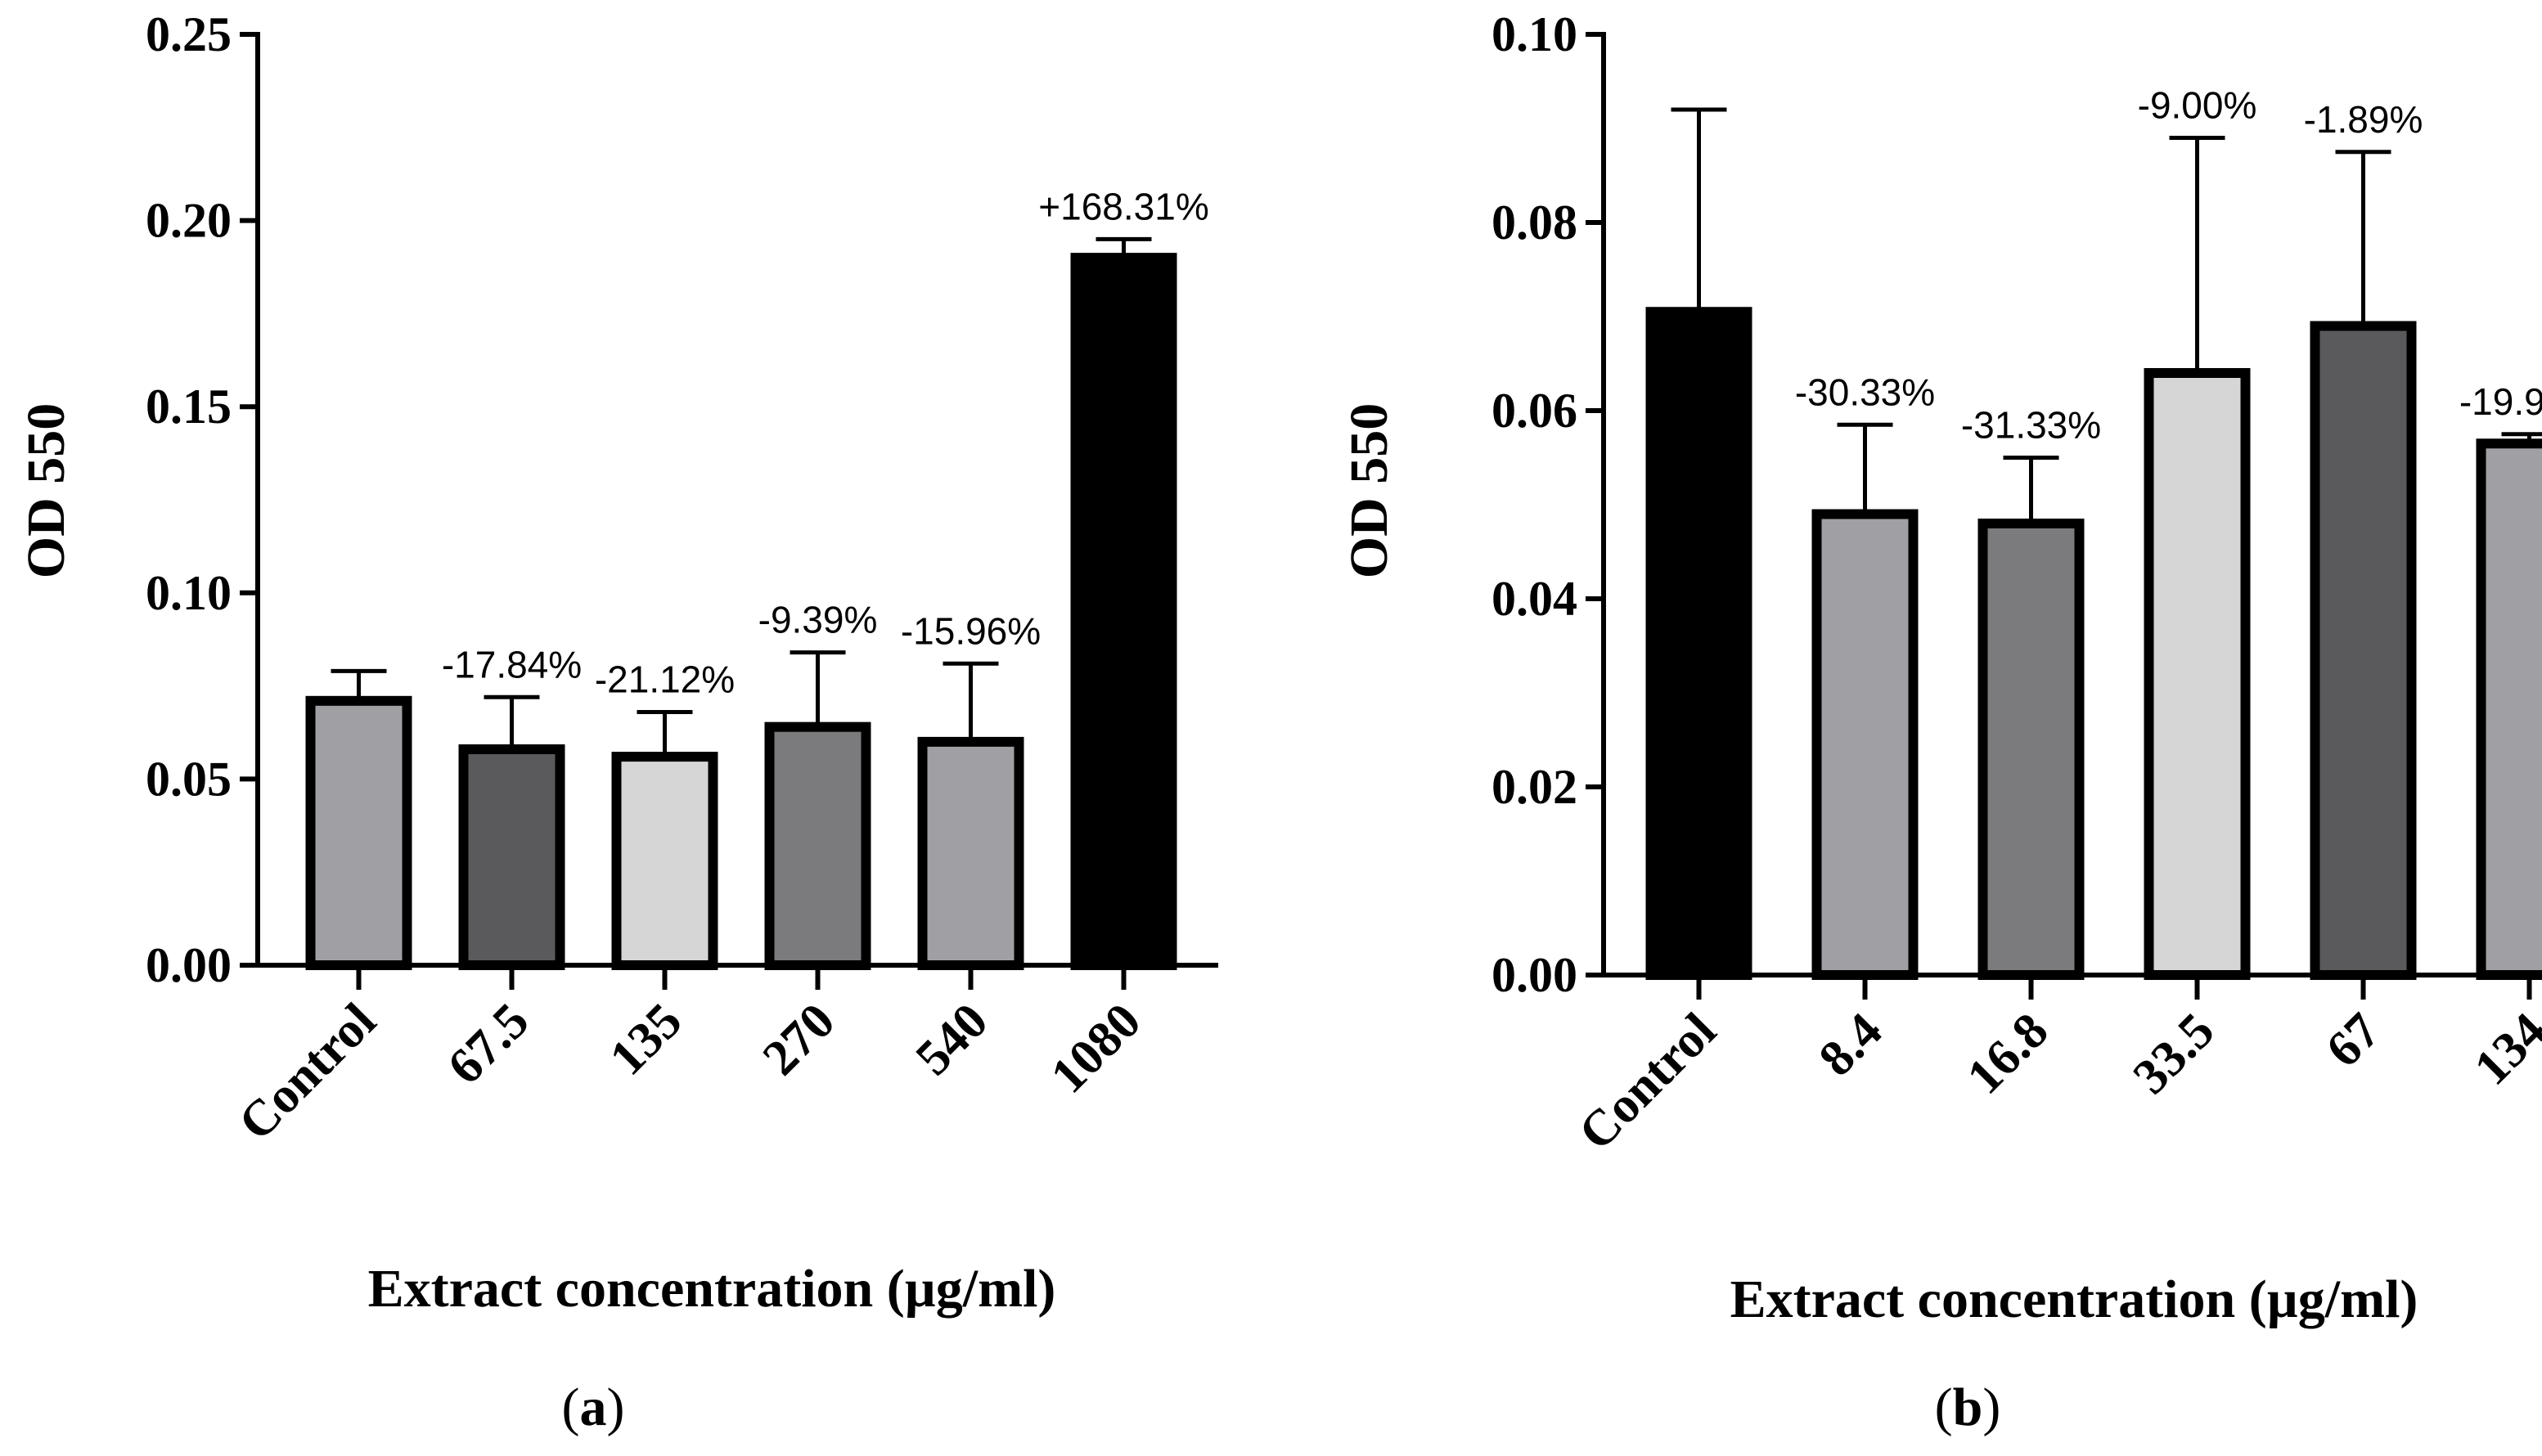  I want to click on x-tick-label-a-5: 1080, so click(1096, 1049).